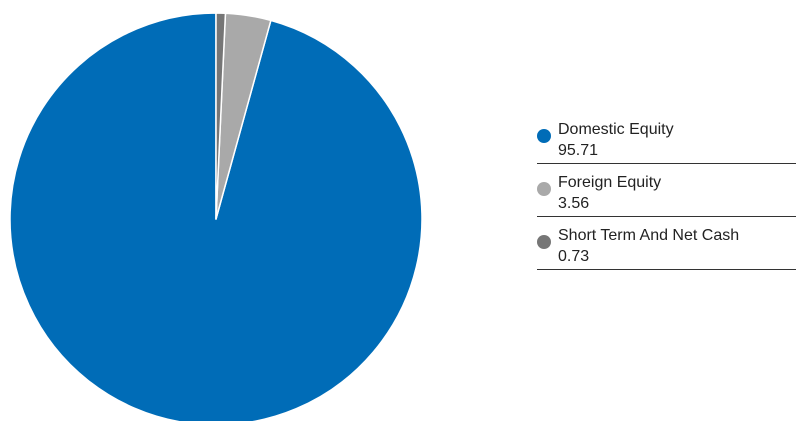 This screenshot has width=796, height=421. Describe the element at coordinates (578, 150) in the screenshot. I see `legend-value-domestic-equity: 95.71` at that location.